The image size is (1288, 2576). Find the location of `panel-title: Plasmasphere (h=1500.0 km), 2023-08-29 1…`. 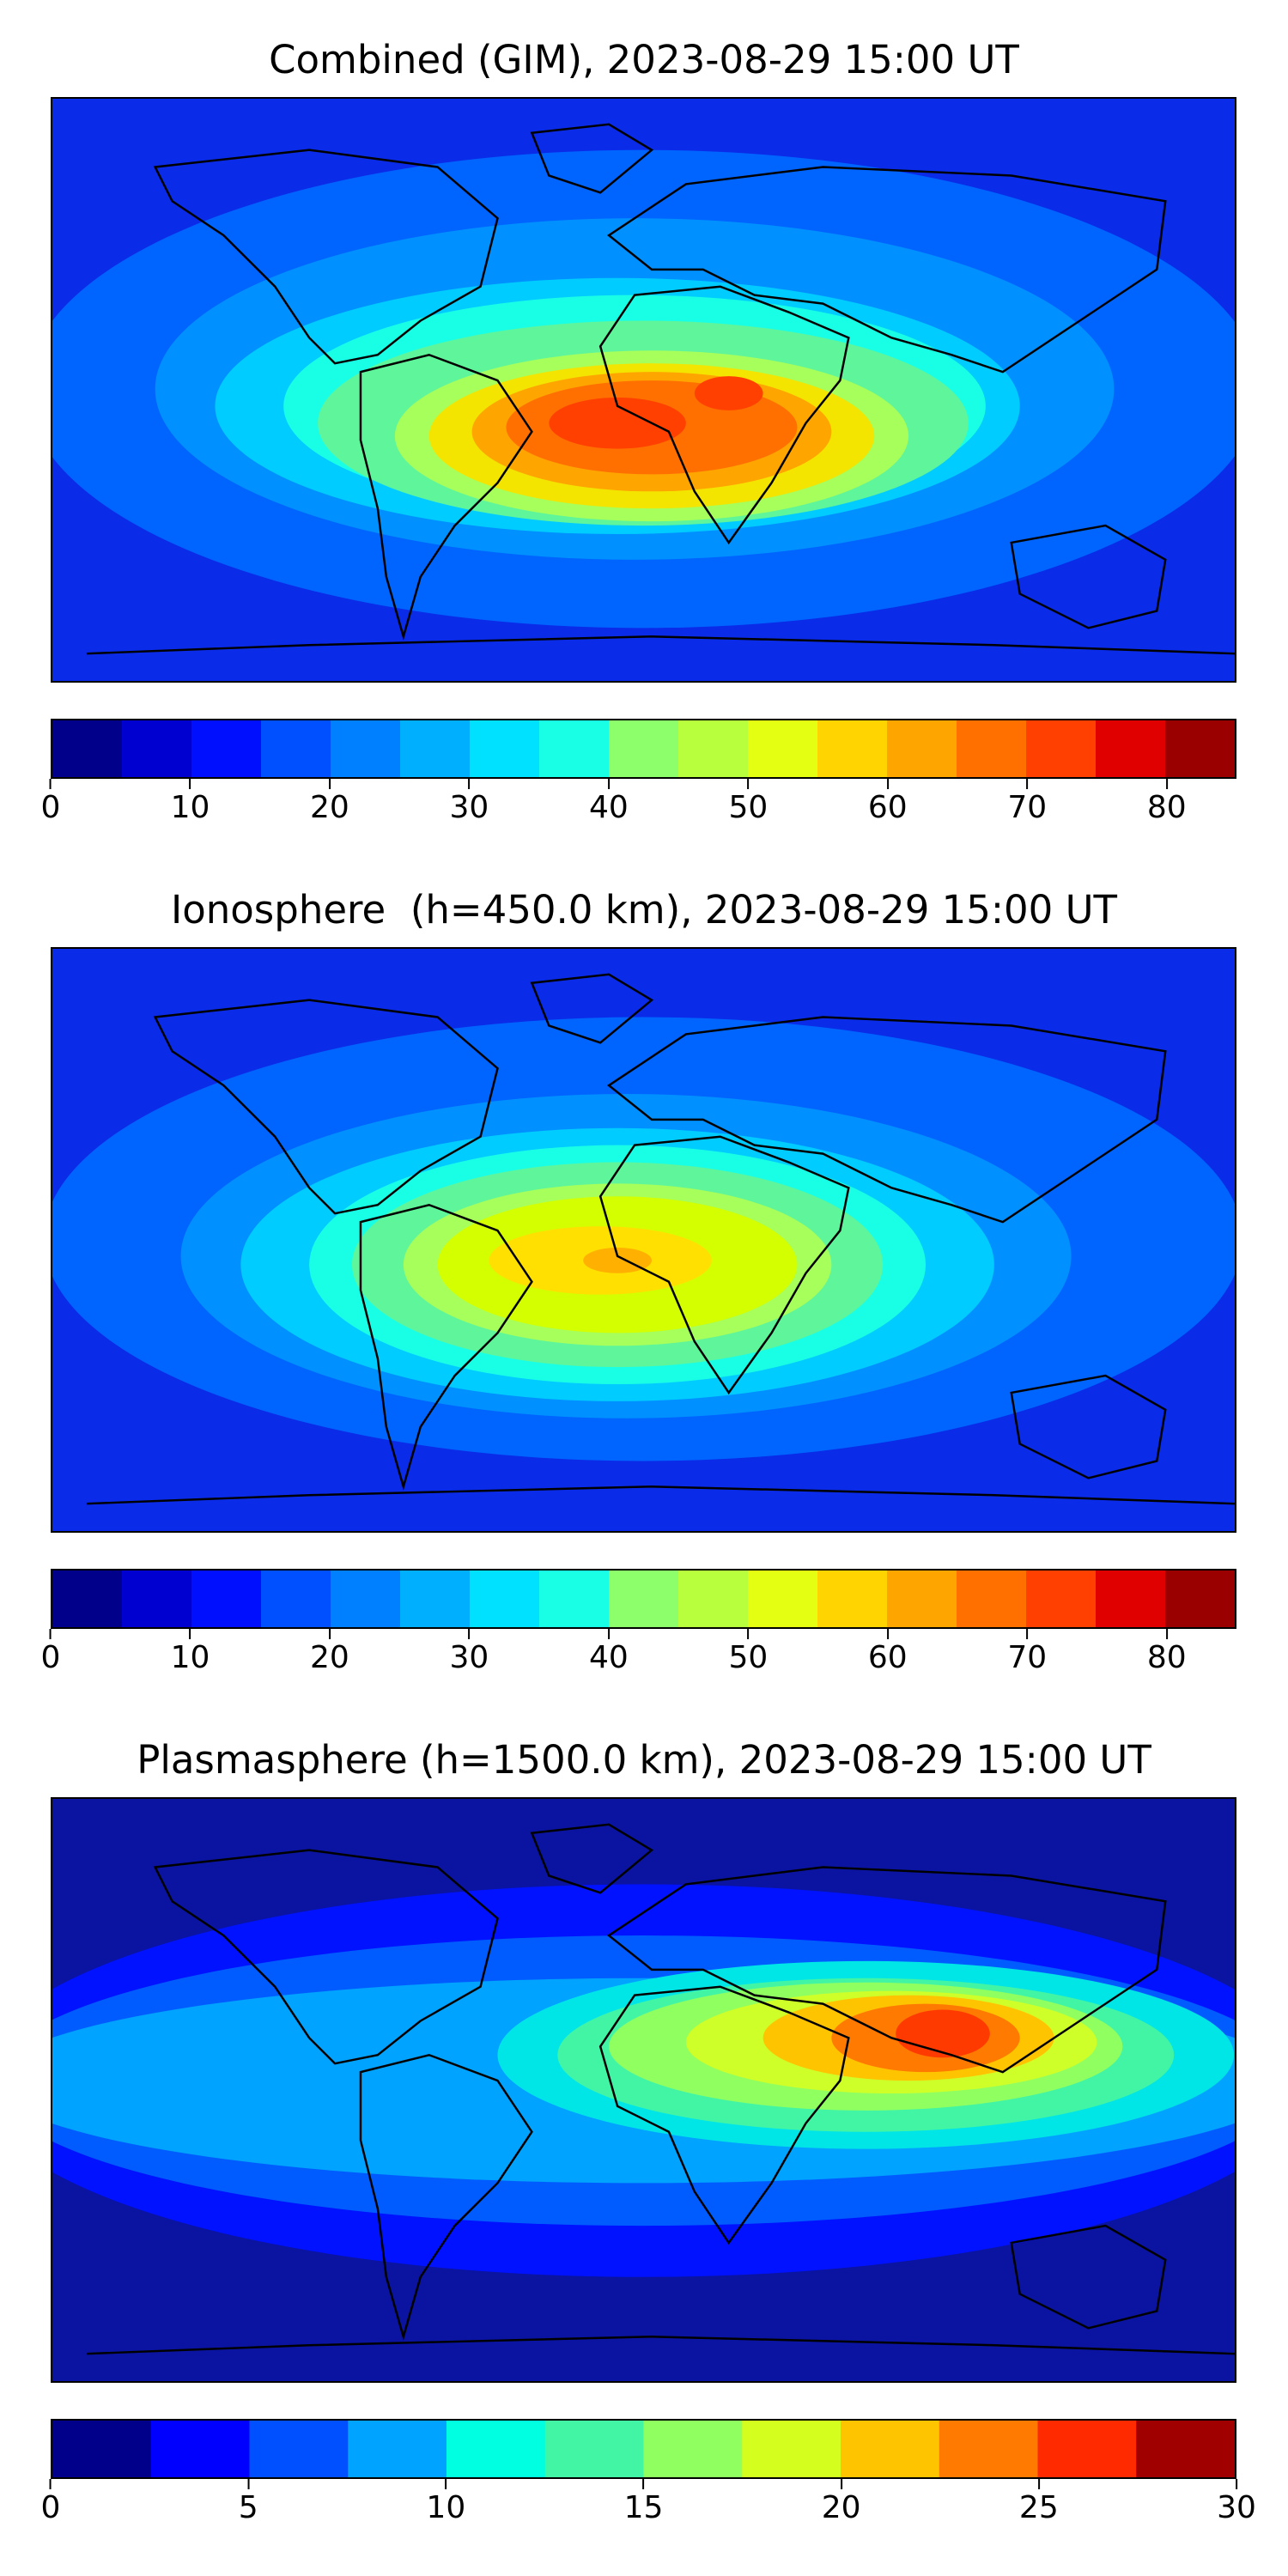

panel-title: Plasmasphere (h=1500.0 km), 2023-08-29 1… is located at coordinates (644, 1760).